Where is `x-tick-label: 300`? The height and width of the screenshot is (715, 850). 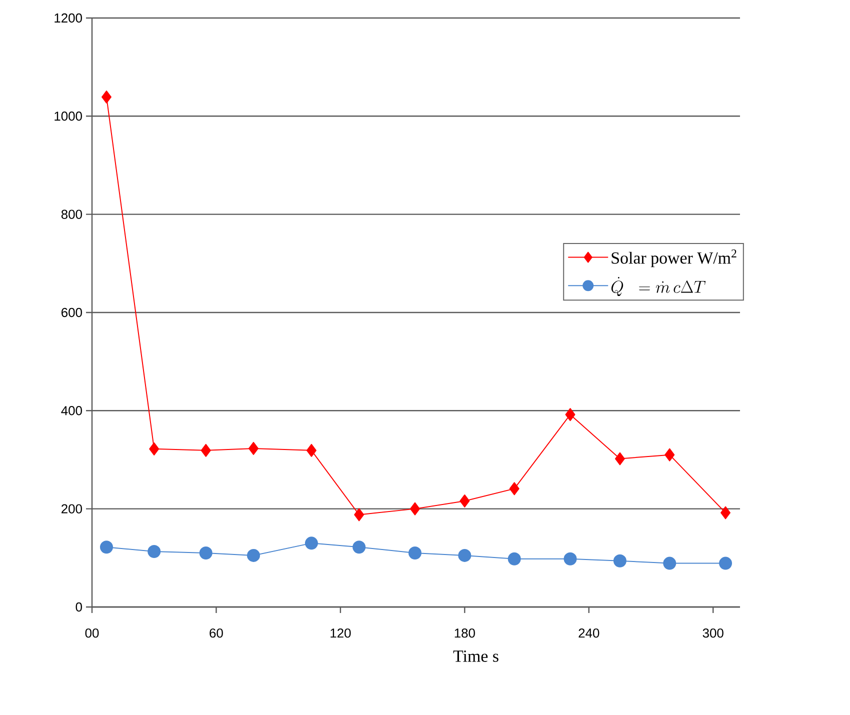
x-tick-label: 300 is located at coordinates (713, 633).